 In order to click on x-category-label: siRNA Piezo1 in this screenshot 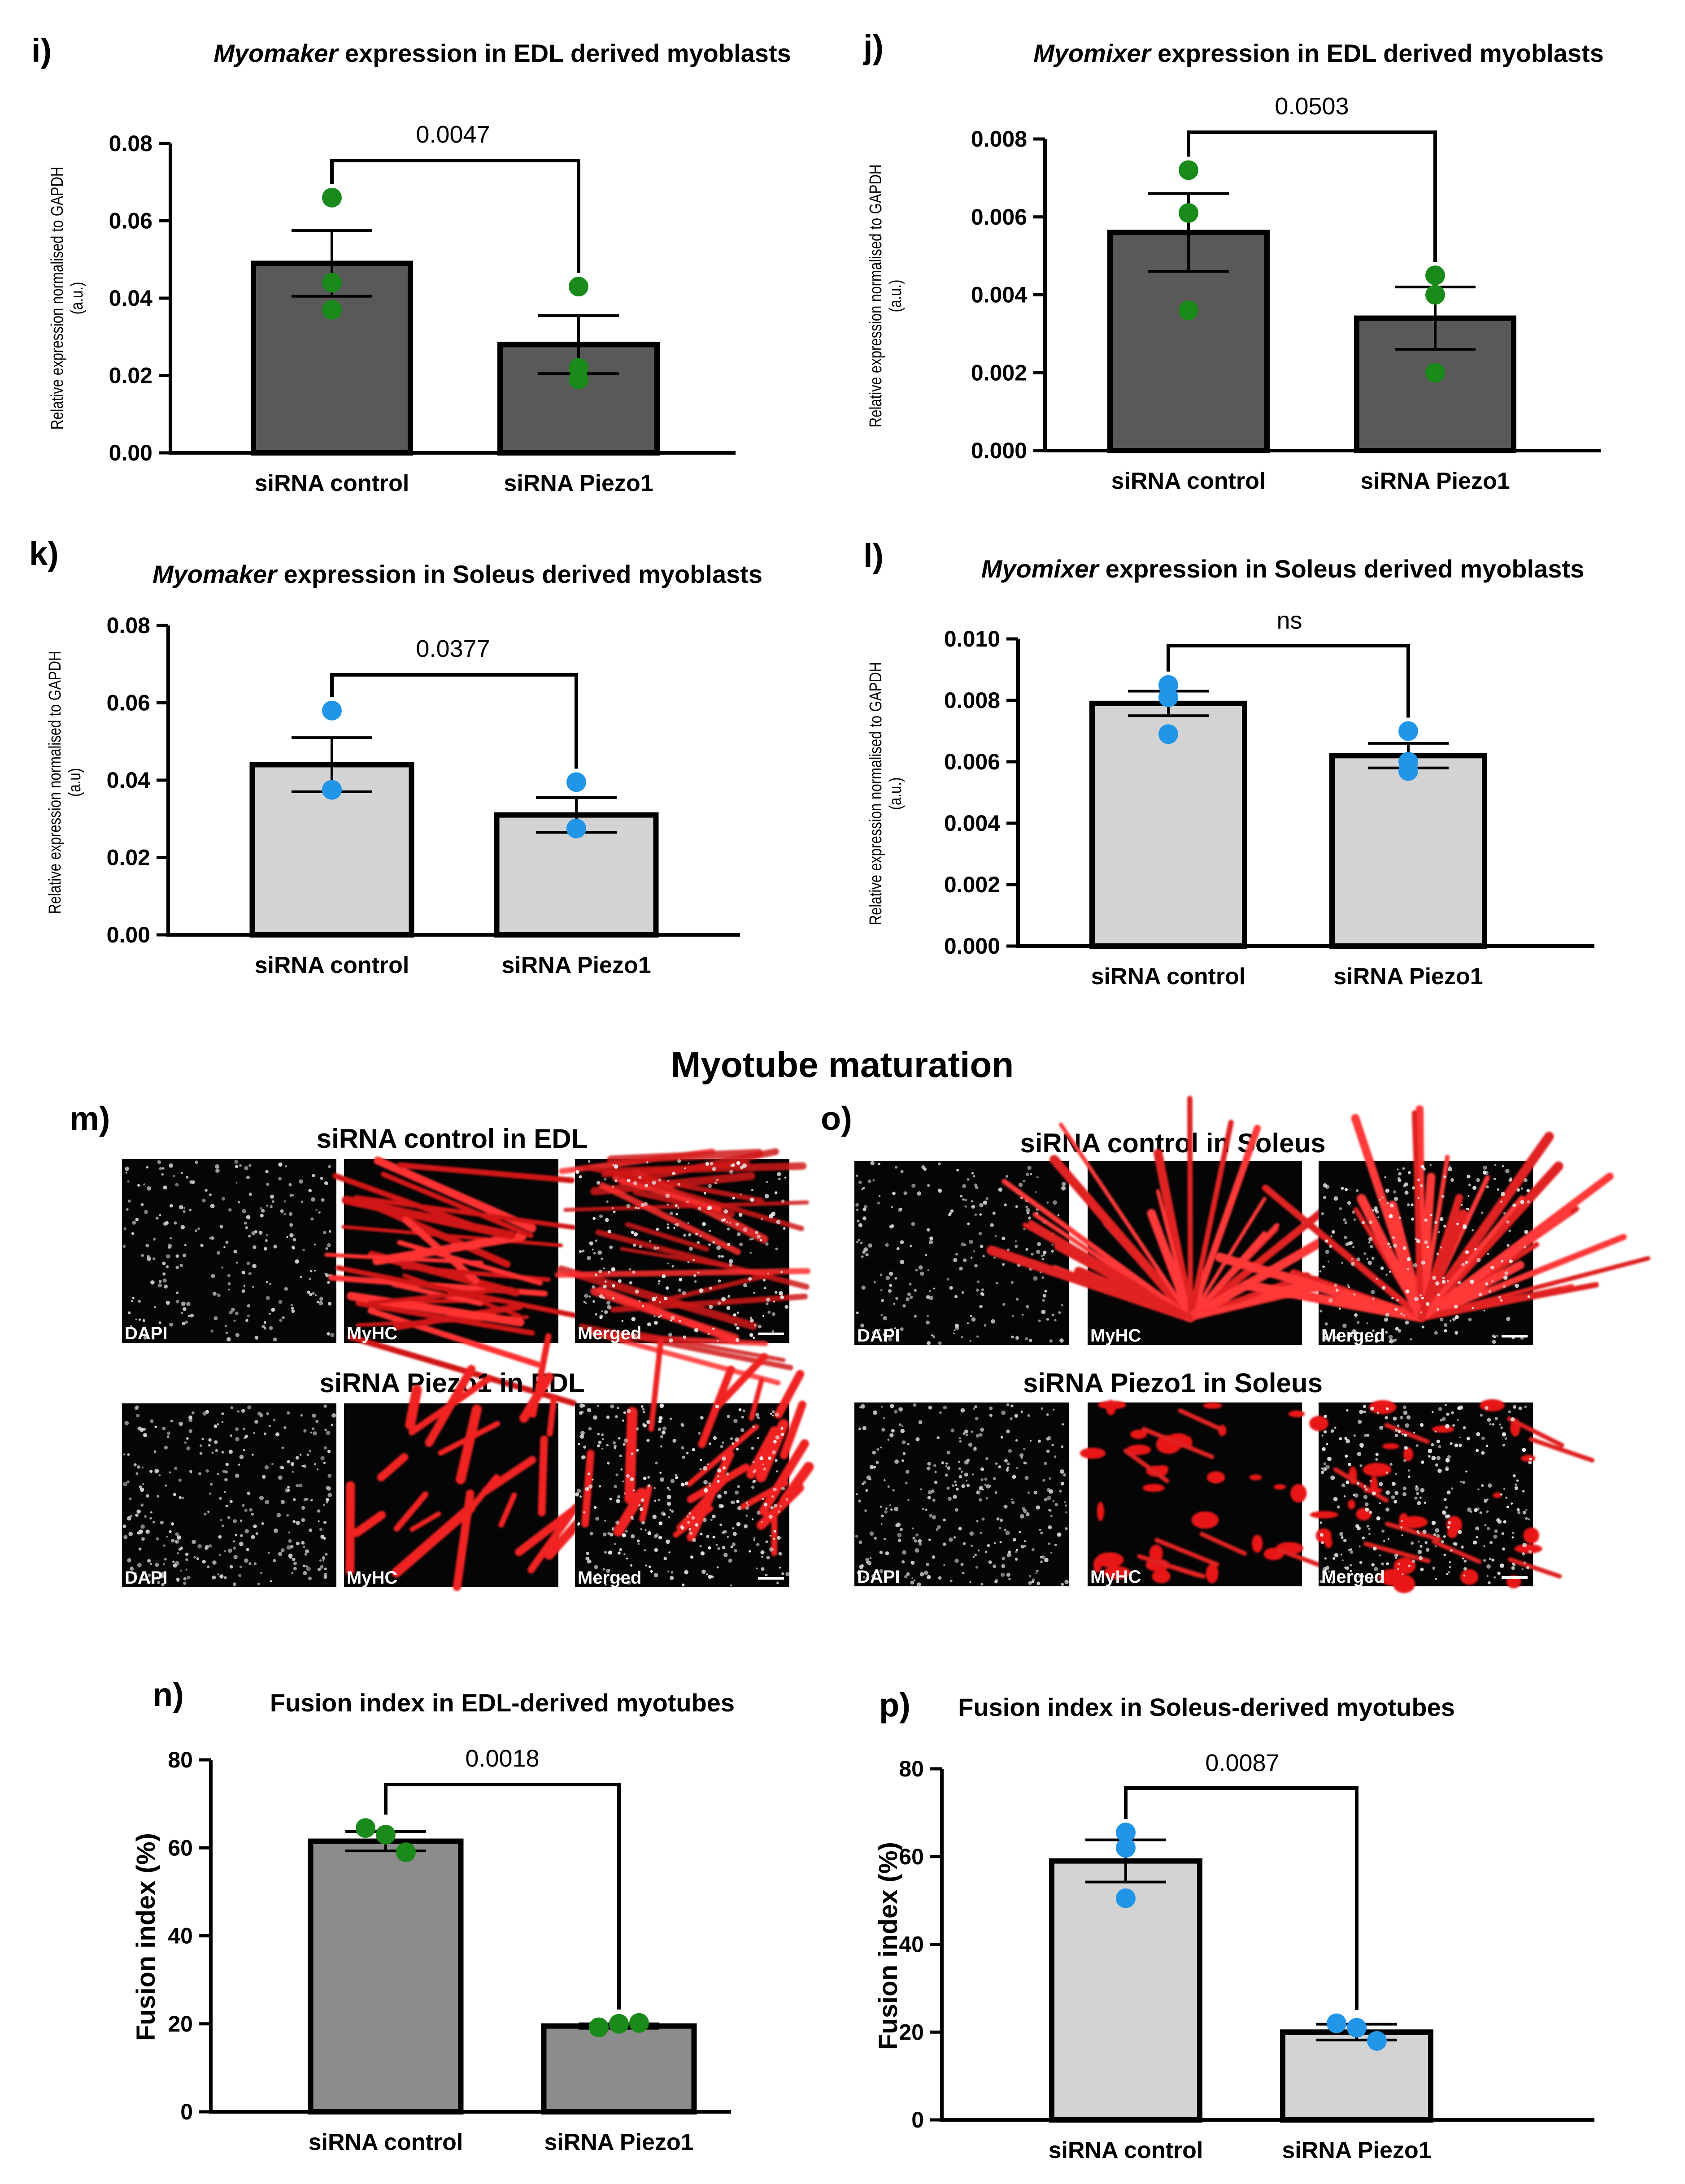, I will do `click(1435, 481)`.